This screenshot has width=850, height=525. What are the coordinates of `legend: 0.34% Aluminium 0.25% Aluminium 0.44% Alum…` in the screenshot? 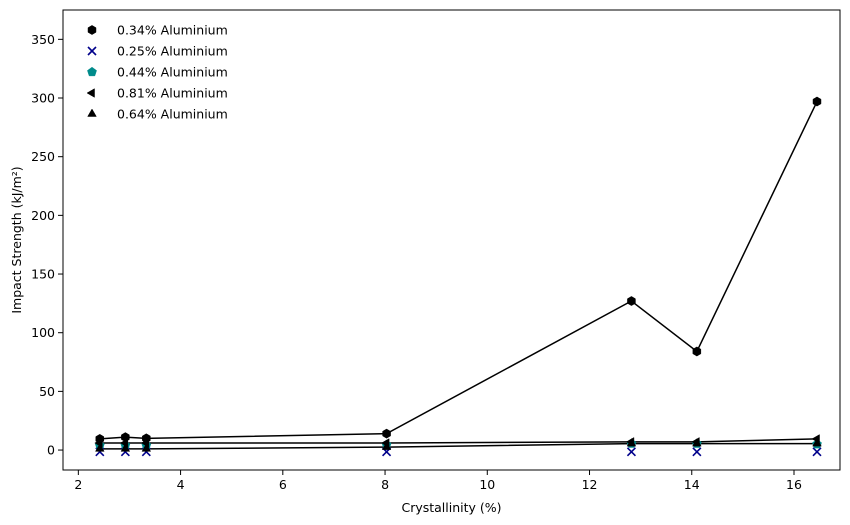 It's located at (157, 72).